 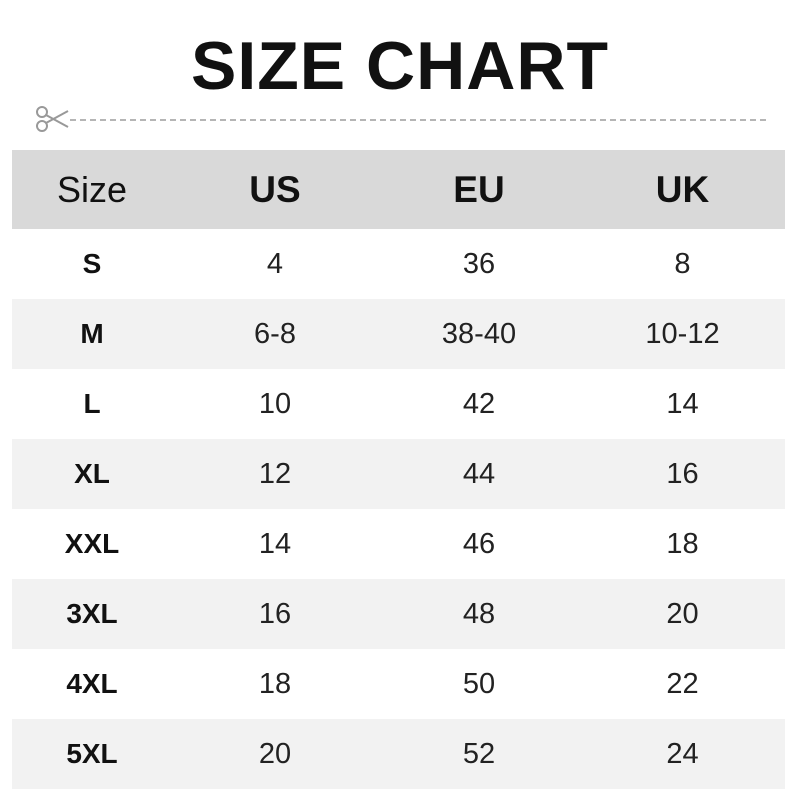 I want to click on header-uk: UK, so click(x=682, y=189).